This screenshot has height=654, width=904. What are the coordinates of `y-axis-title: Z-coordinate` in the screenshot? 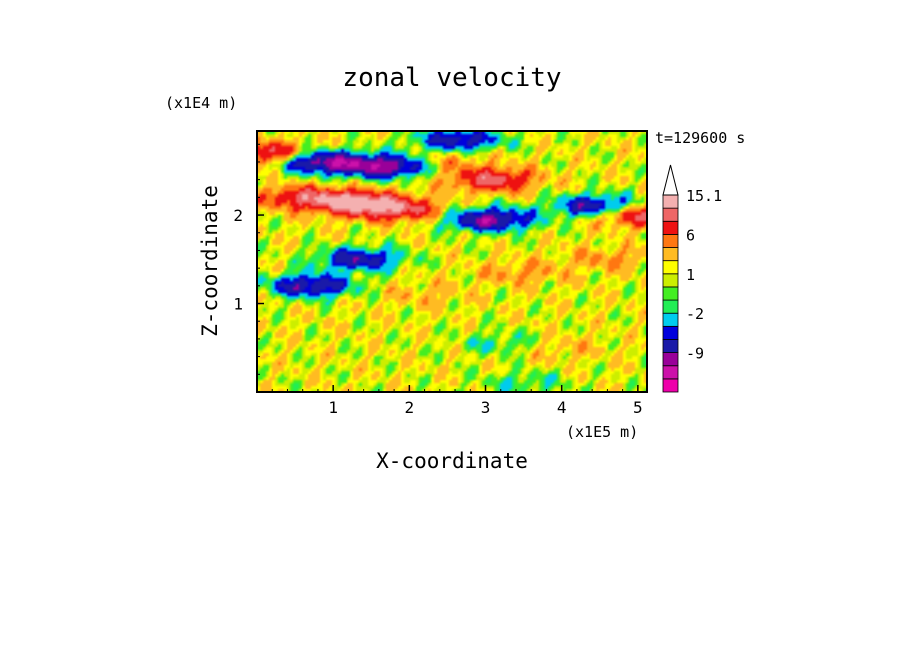 It's located at (210, 261).